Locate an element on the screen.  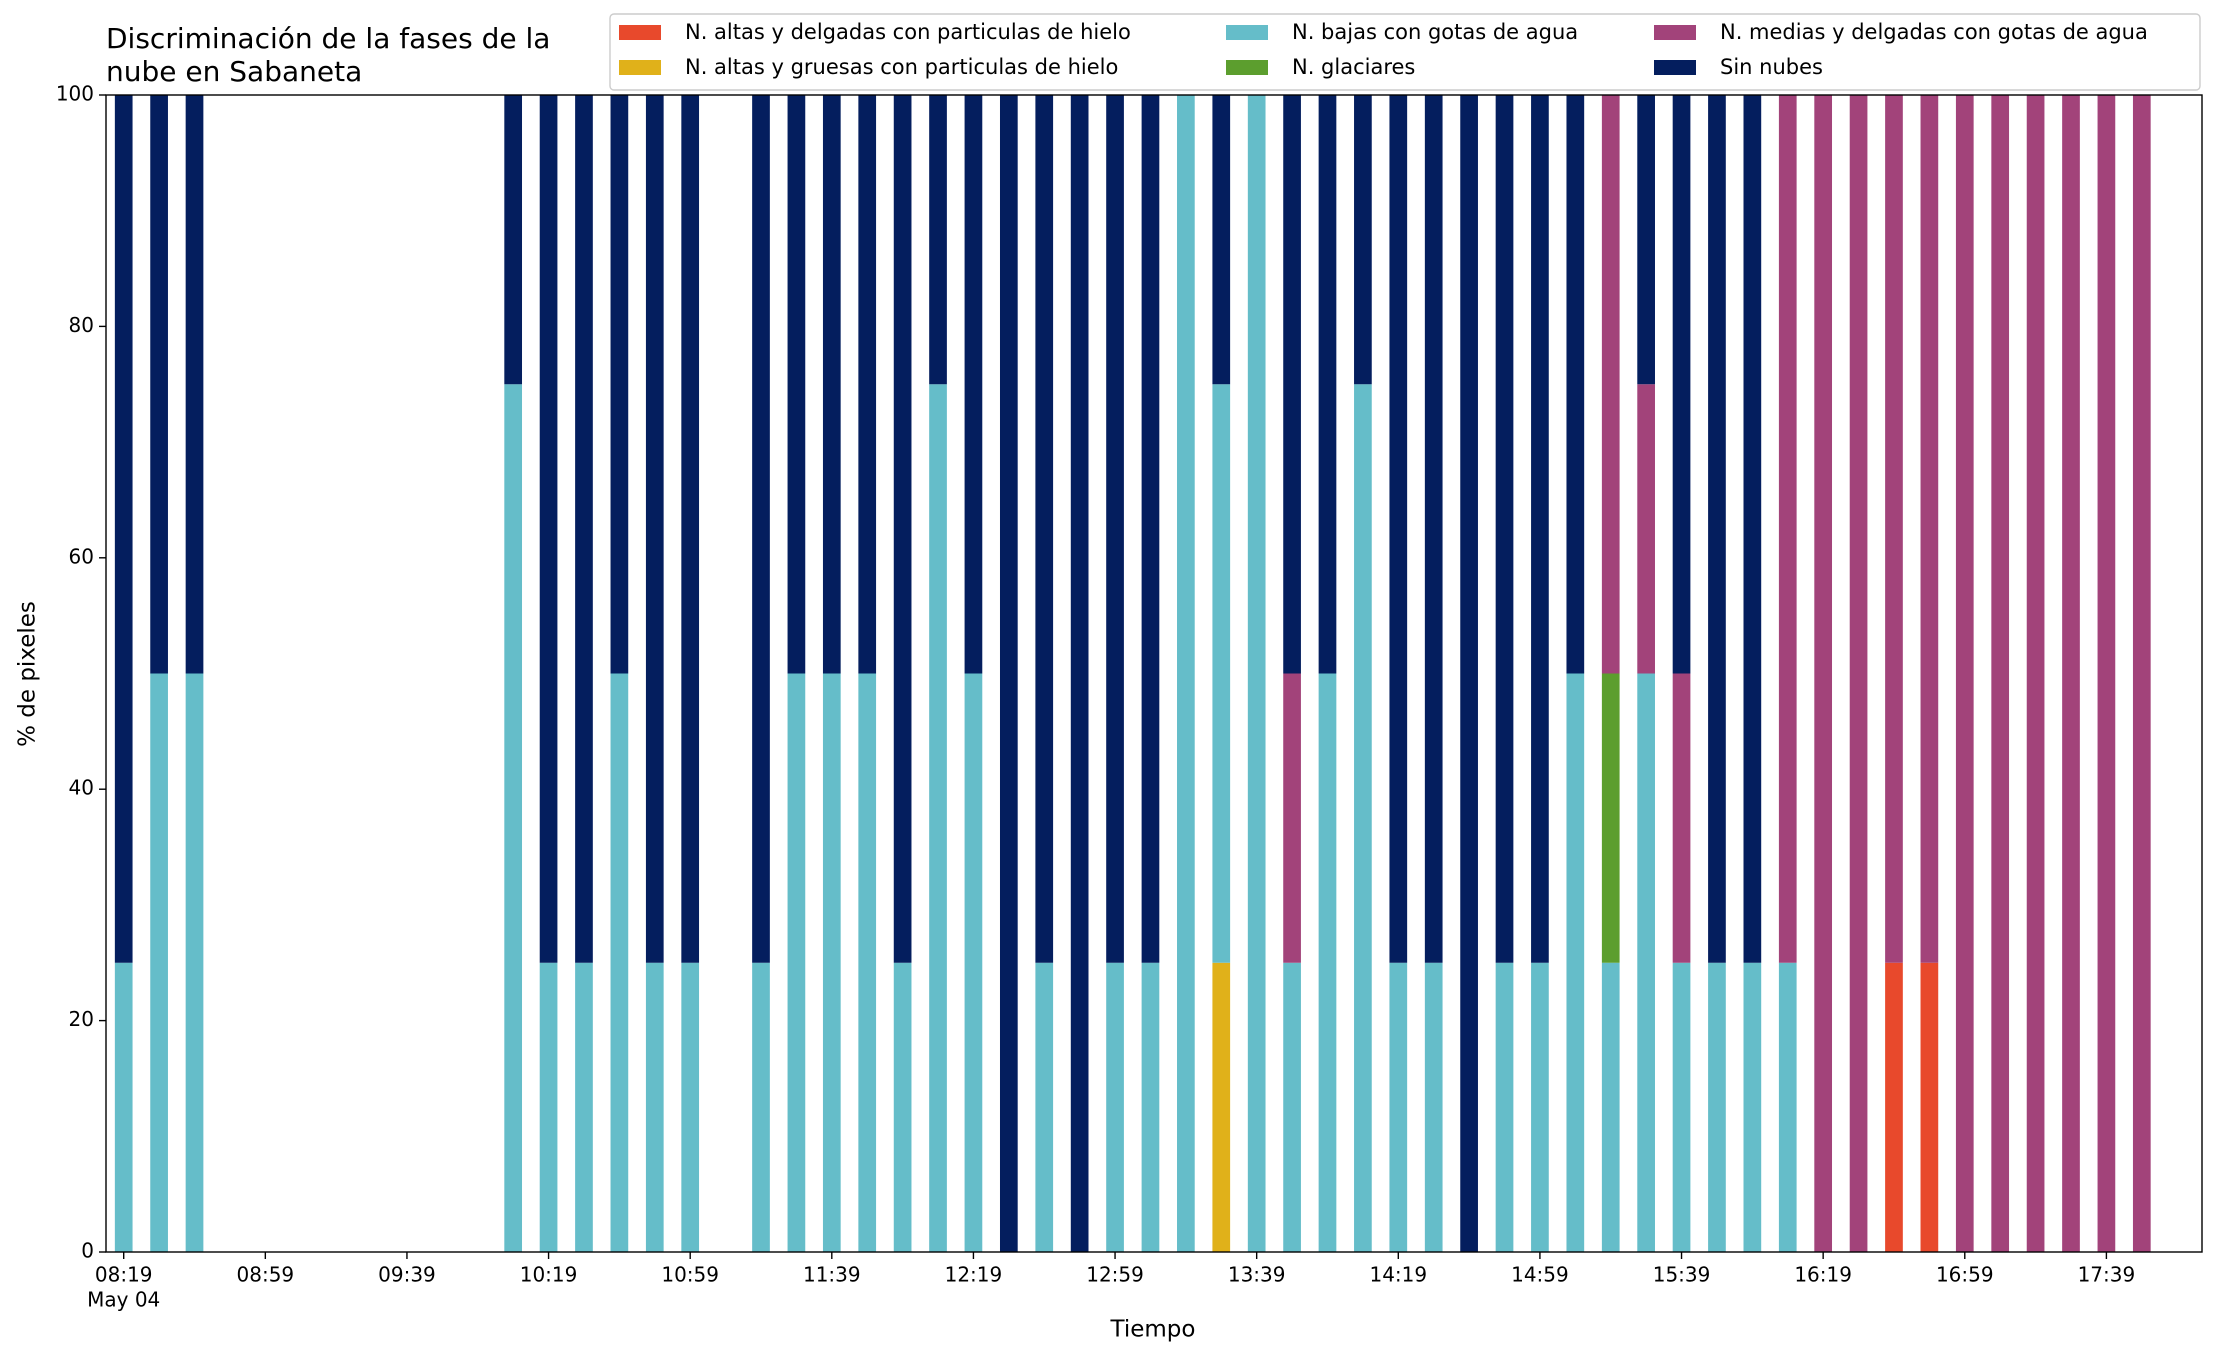
x-tick-label: 14:59 is located at coordinates (1540, 1275).